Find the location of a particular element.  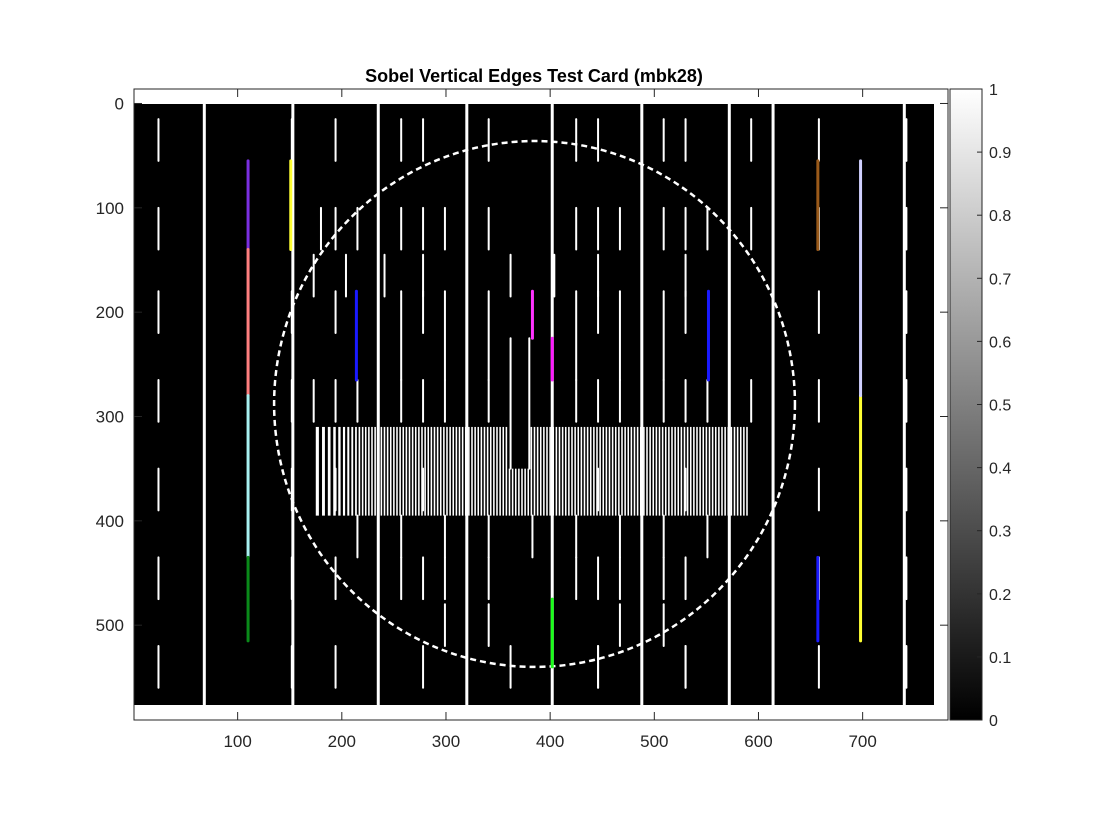

y-tick-label: 400 is located at coordinates (110, 521).